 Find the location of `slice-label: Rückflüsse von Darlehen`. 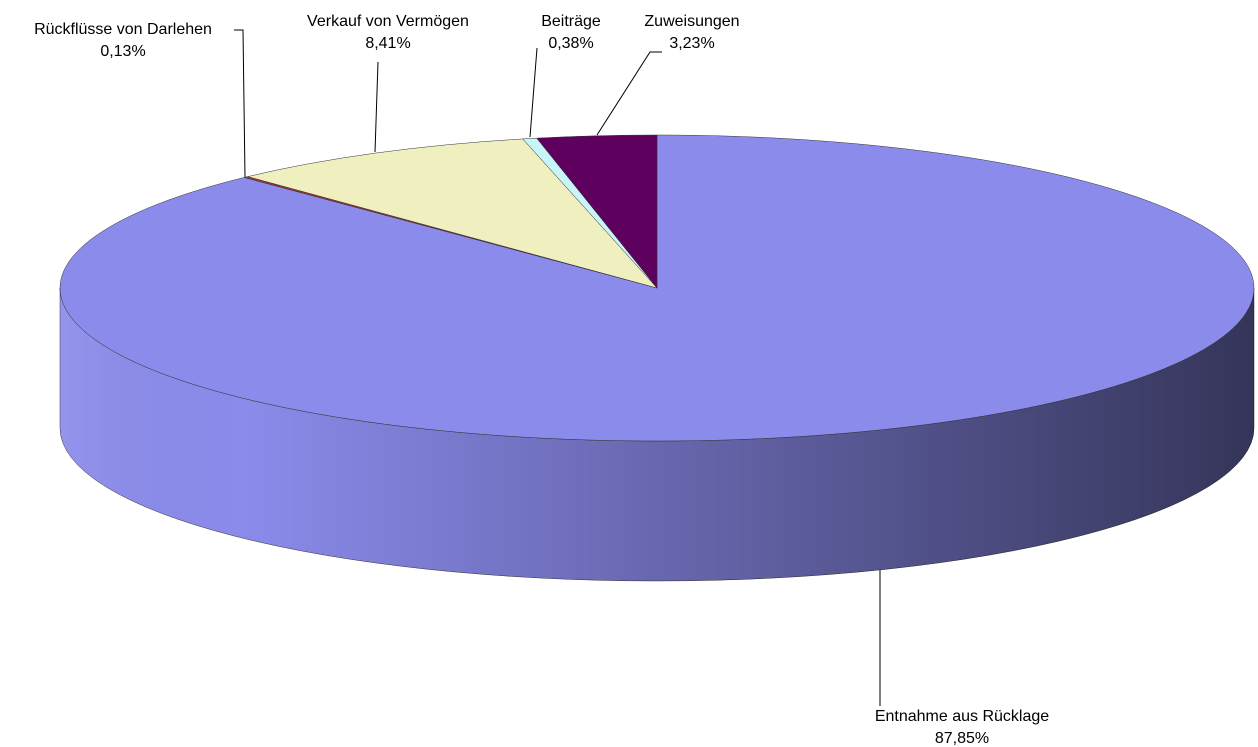

slice-label: Rückflüsse von Darlehen is located at coordinates (123, 29).